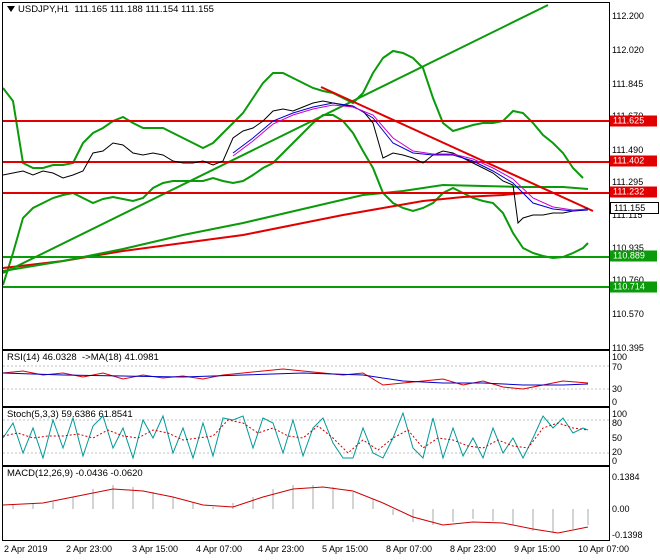 The height and width of the screenshot is (560, 660). Describe the element at coordinates (615, 402) in the screenshot. I see `rsi-y-label: 0` at that location.